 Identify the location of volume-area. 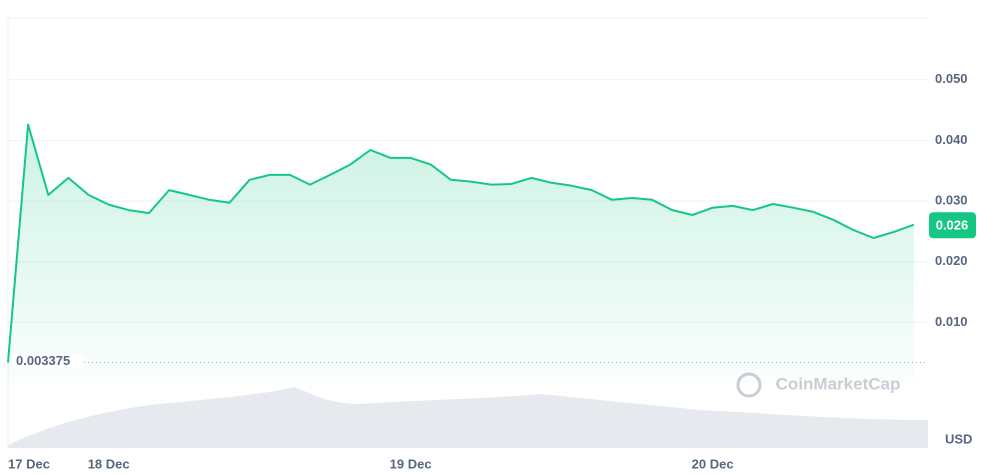
(468, 417).